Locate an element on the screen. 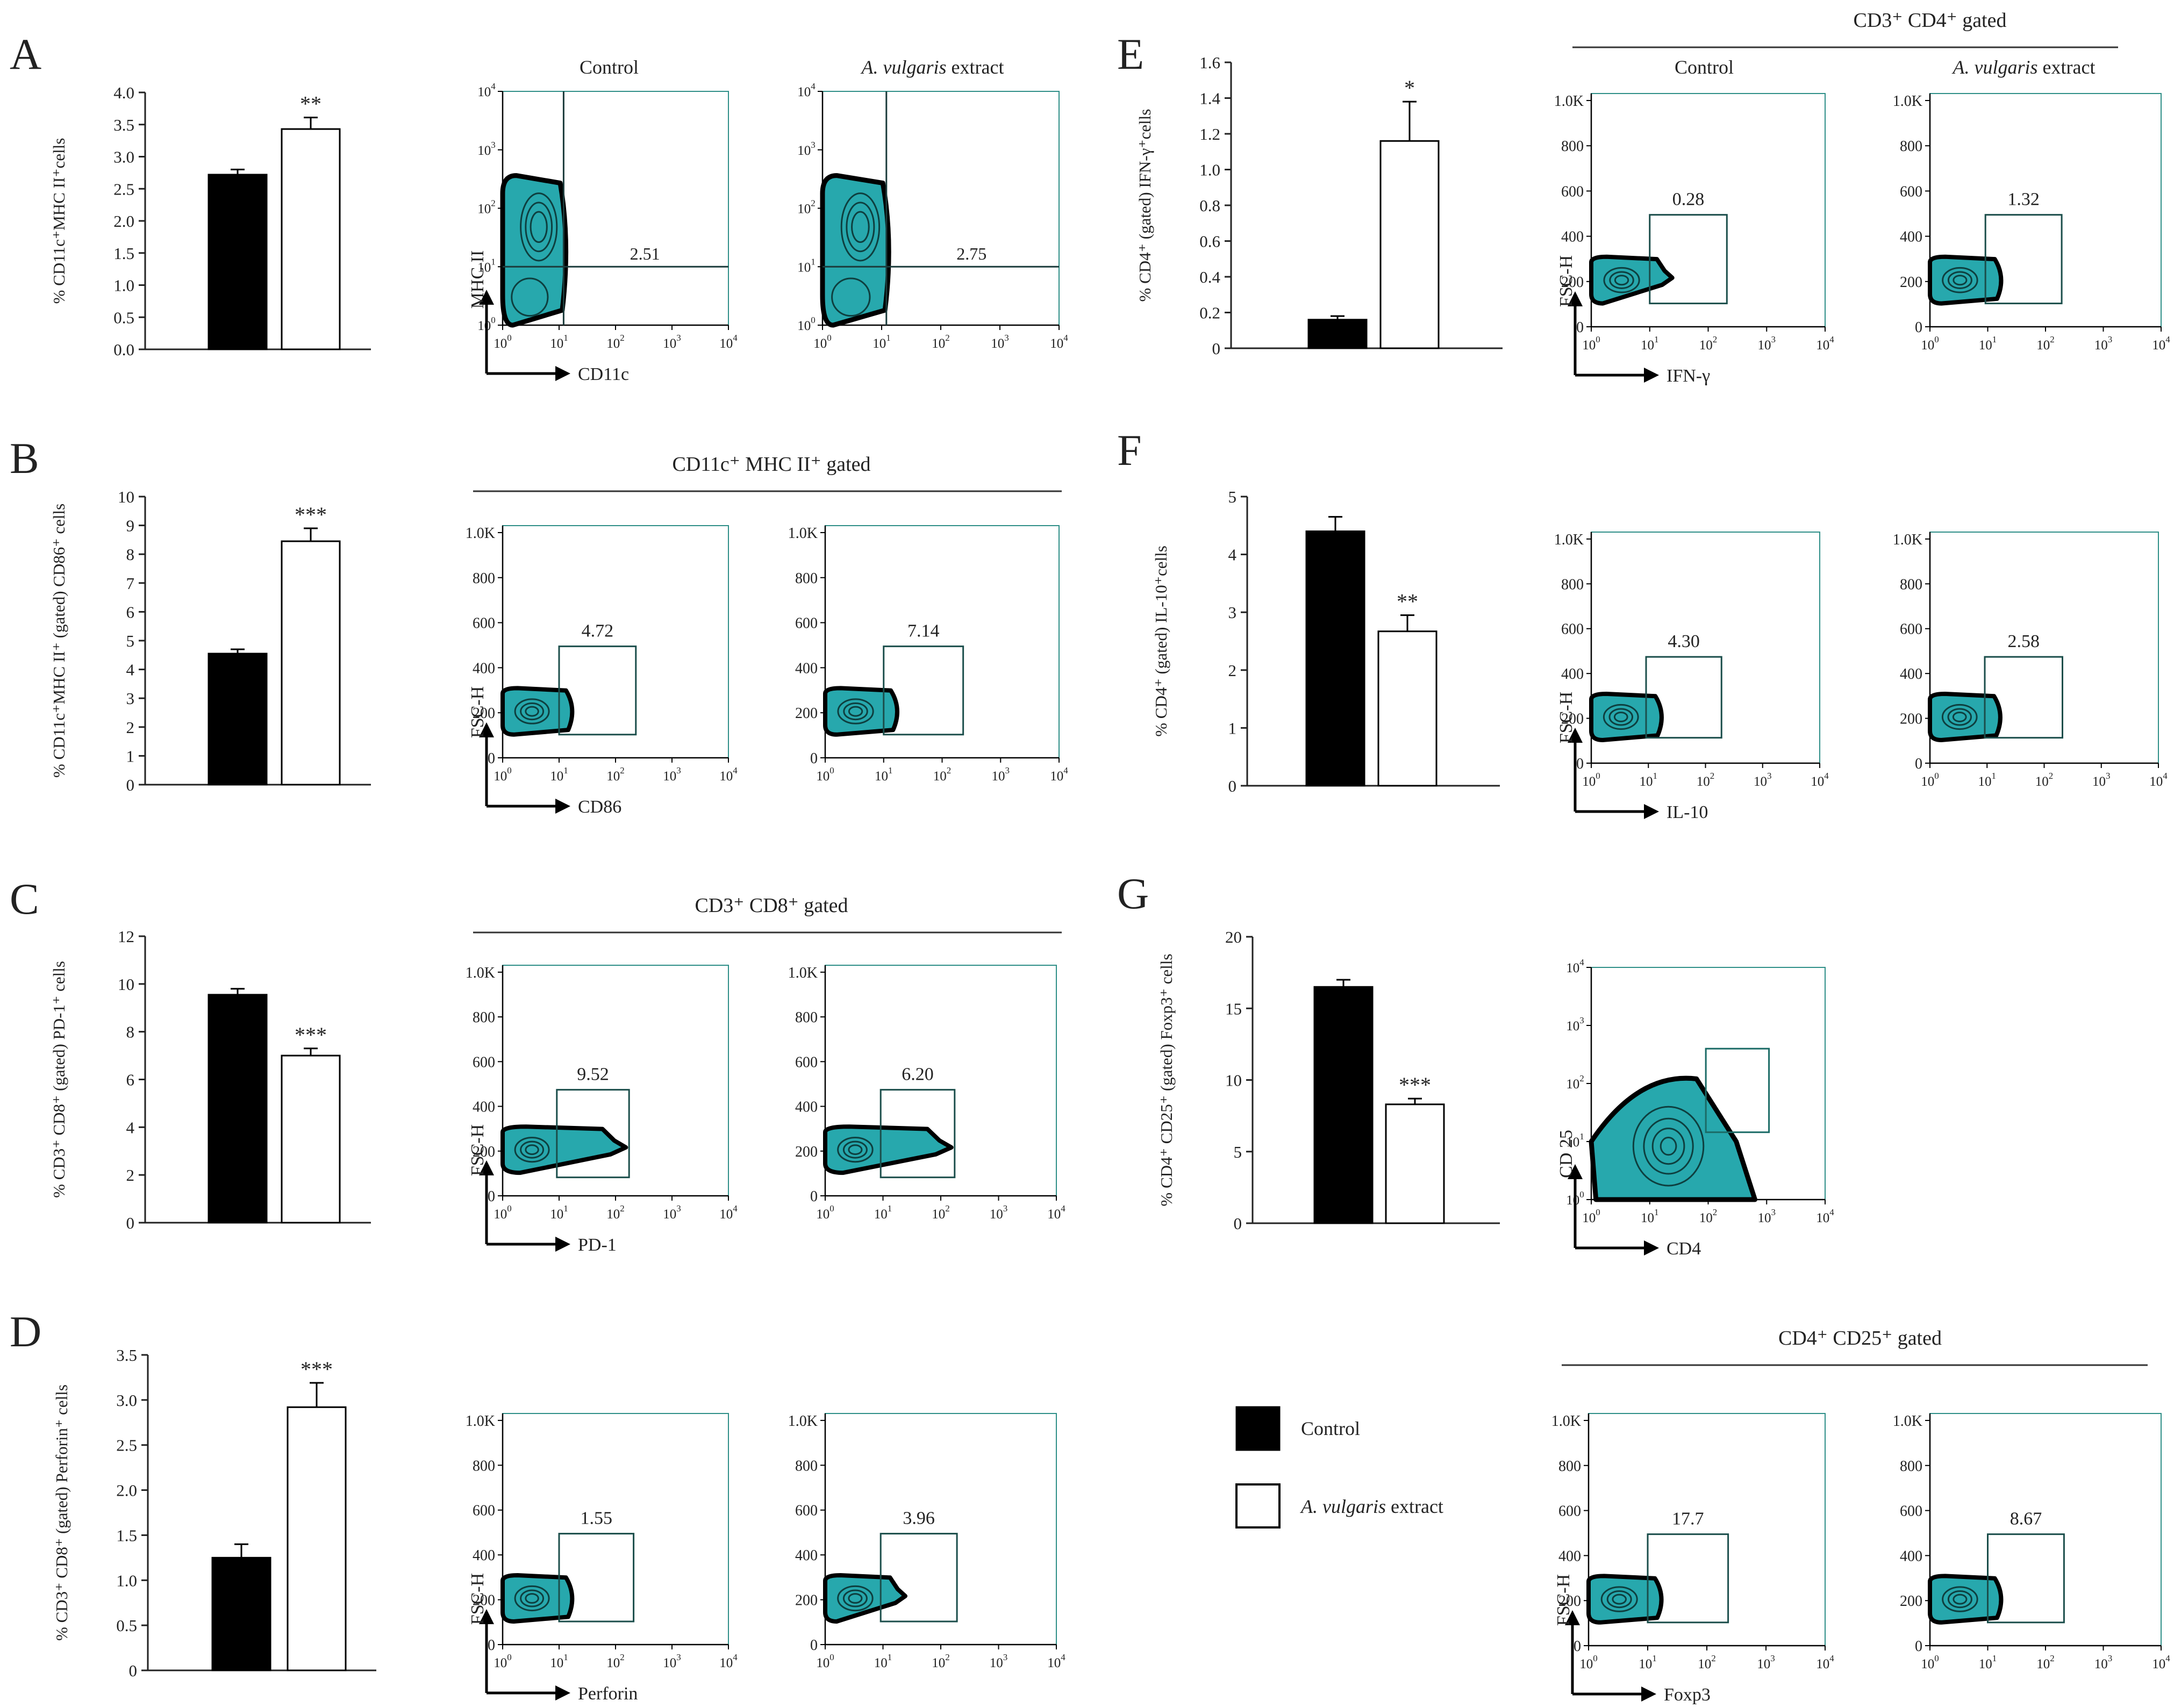 This screenshot has height=1708, width=2174. y-tick-label-D: 0.5 is located at coordinates (126, 1625).